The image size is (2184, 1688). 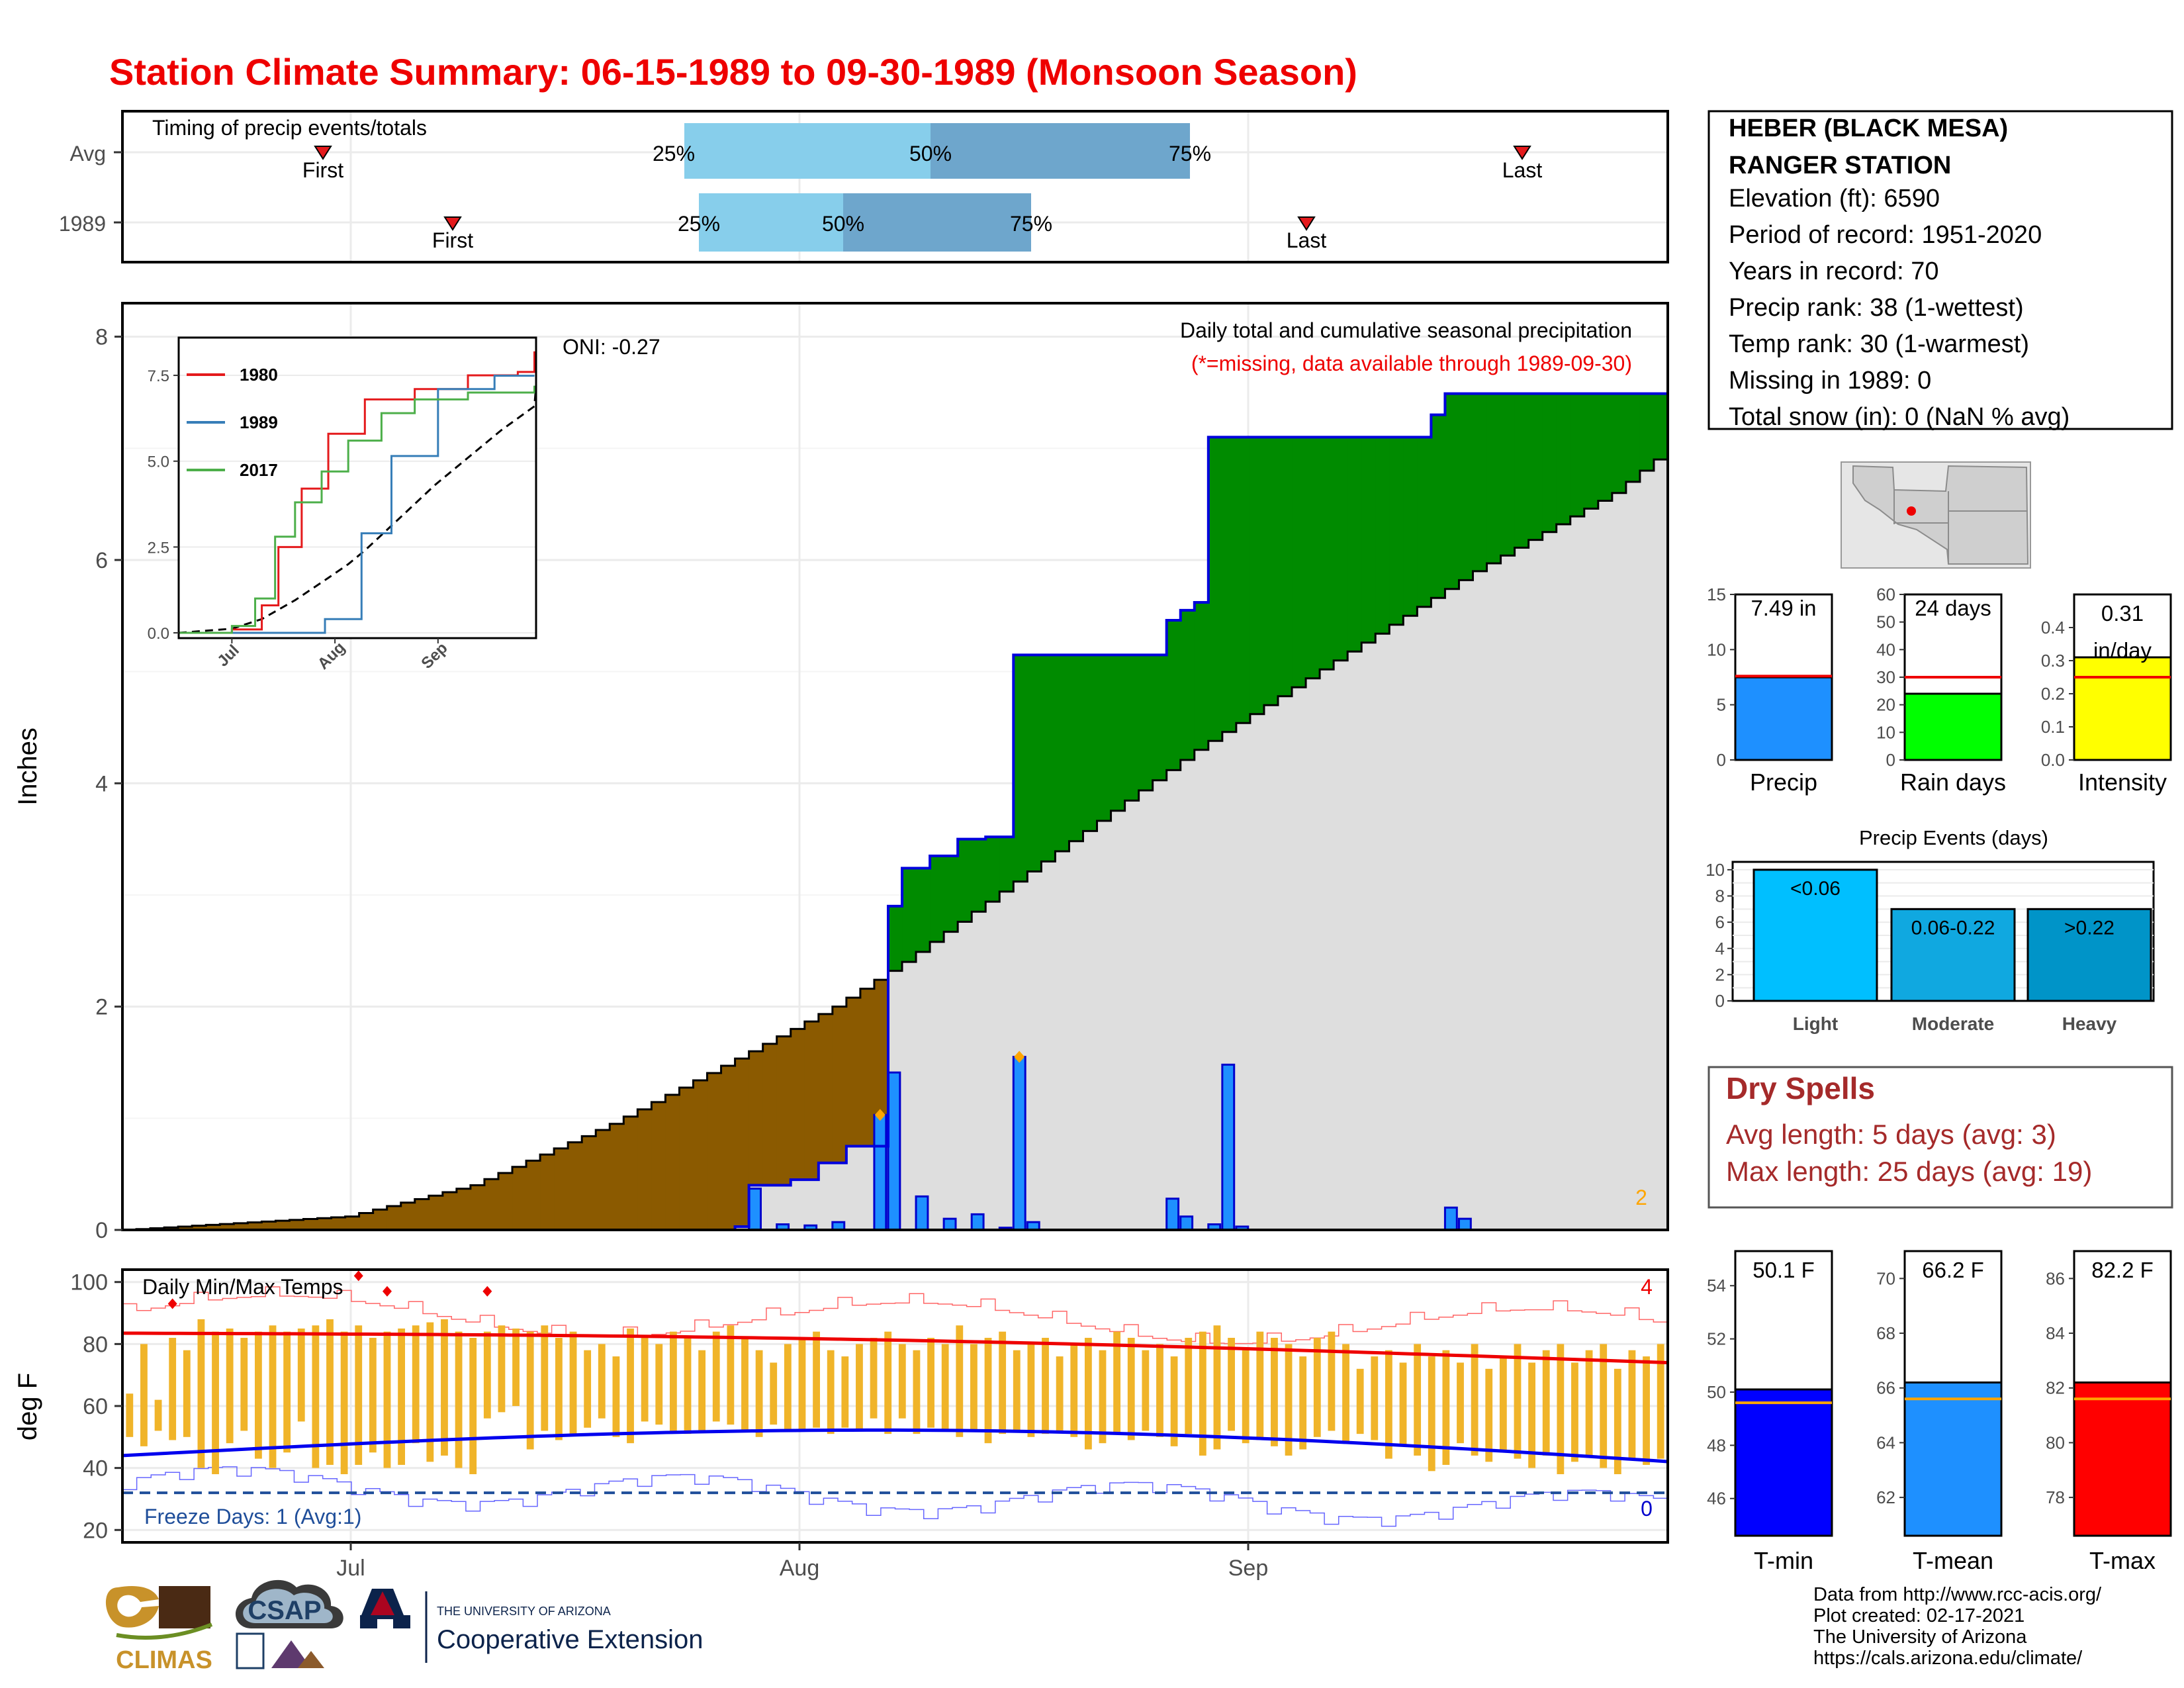 What do you see at coordinates (252, 1516) in the screenshot?
I see `freeze-days: Freeze Days: 1 (Avg:1)` at bounding box center [252, 1516].